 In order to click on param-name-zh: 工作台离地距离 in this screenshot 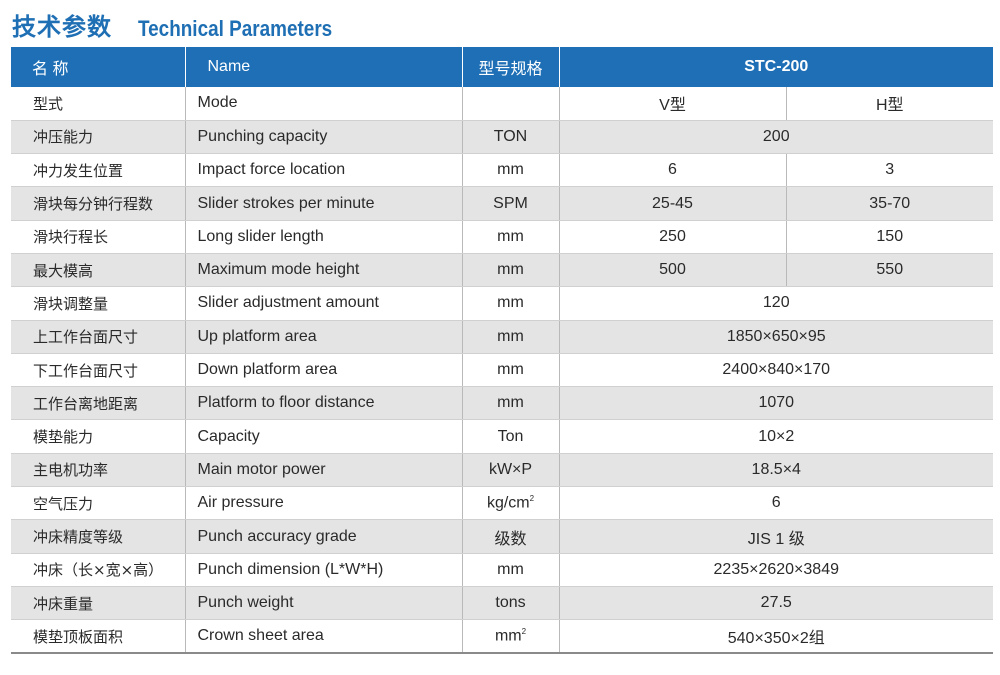, I will do `click(98, 403)`.